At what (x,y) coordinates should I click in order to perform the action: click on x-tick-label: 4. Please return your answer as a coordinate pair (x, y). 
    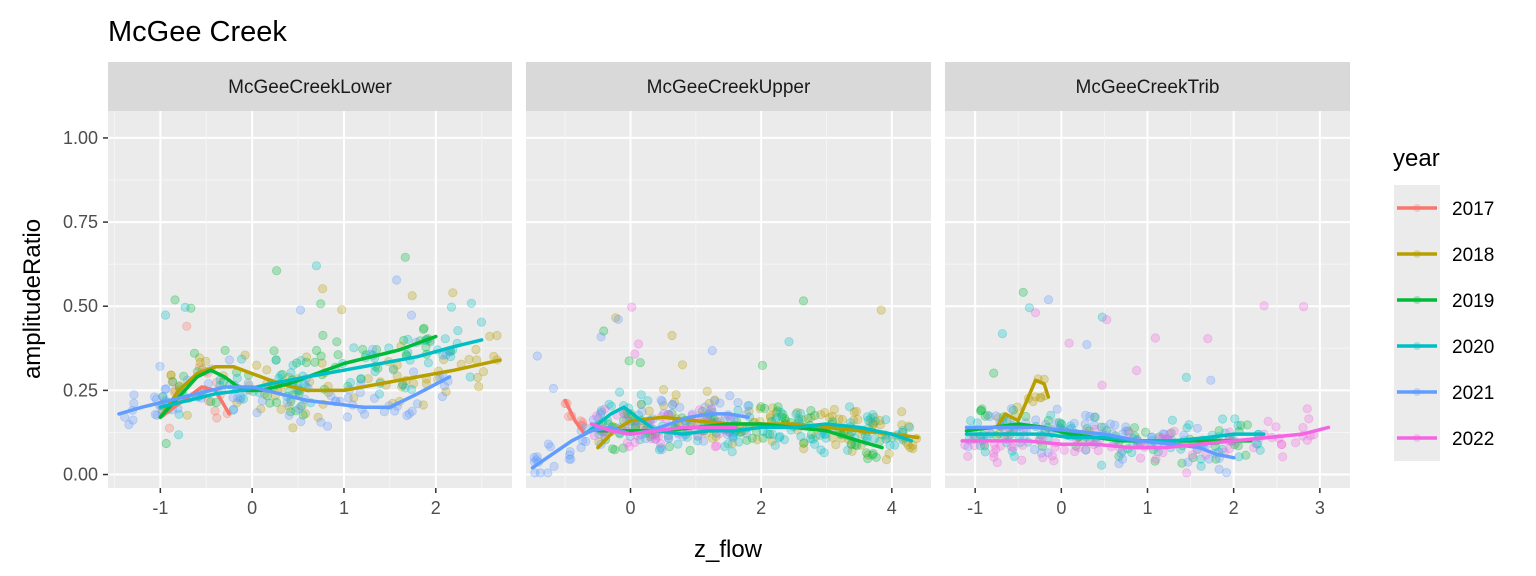
    Looking at the image, I should click on (892, 508).